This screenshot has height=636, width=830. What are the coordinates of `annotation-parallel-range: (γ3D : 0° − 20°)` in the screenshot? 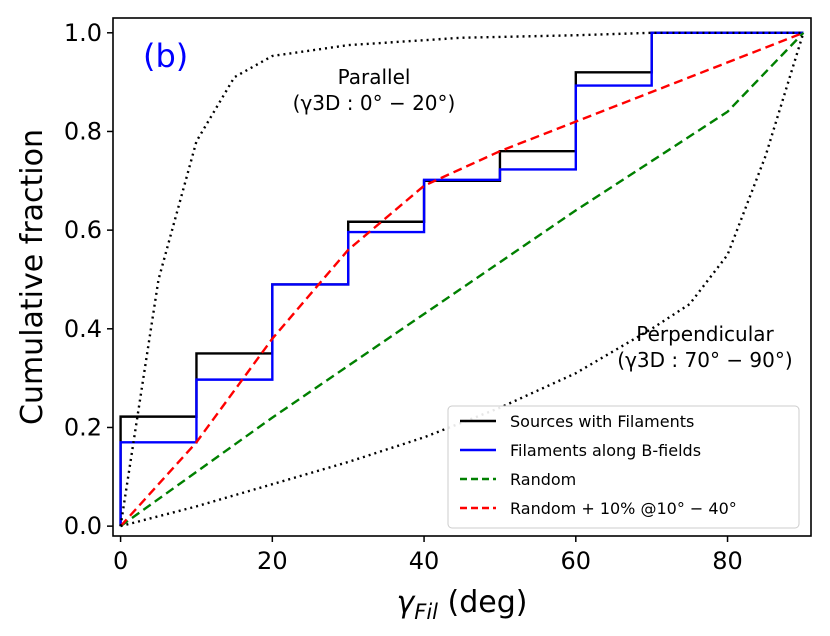 It's located at (374, 103).